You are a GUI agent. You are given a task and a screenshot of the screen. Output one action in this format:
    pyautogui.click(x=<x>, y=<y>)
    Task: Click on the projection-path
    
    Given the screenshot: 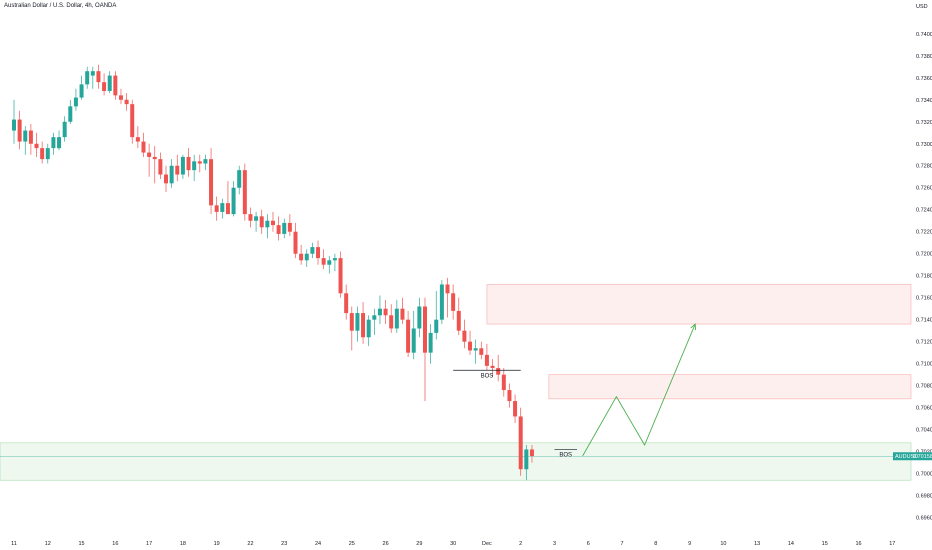 What is the action you would take?
    pyautogui.click(x=639, y=390)
    